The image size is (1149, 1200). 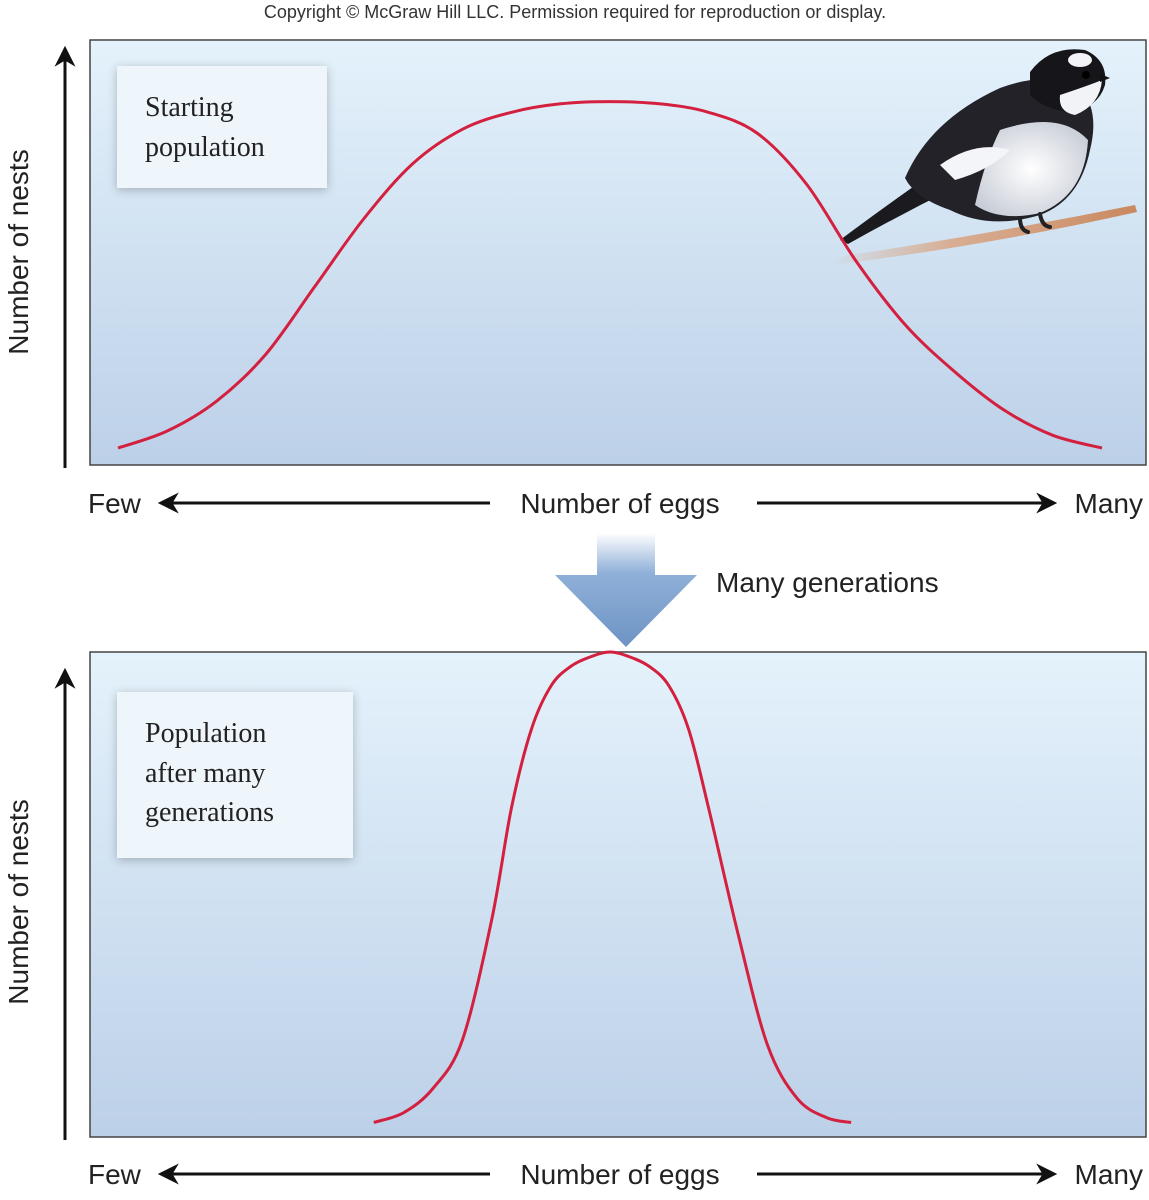 I want to click on branch, so click(x=983, y=235).